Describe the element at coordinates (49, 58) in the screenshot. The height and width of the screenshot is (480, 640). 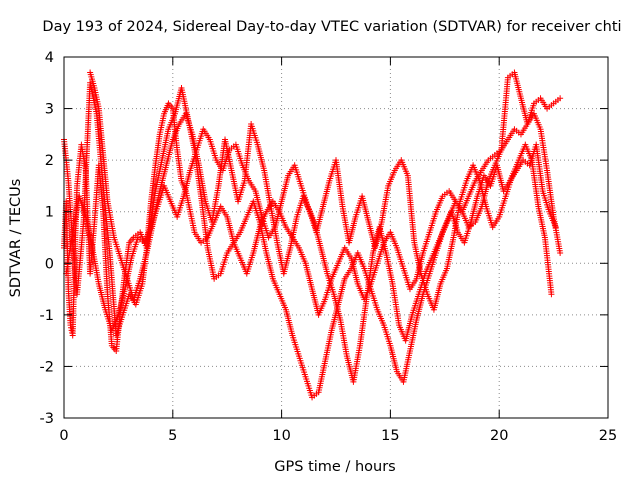
I see `y-tick-label: 4` at that location.